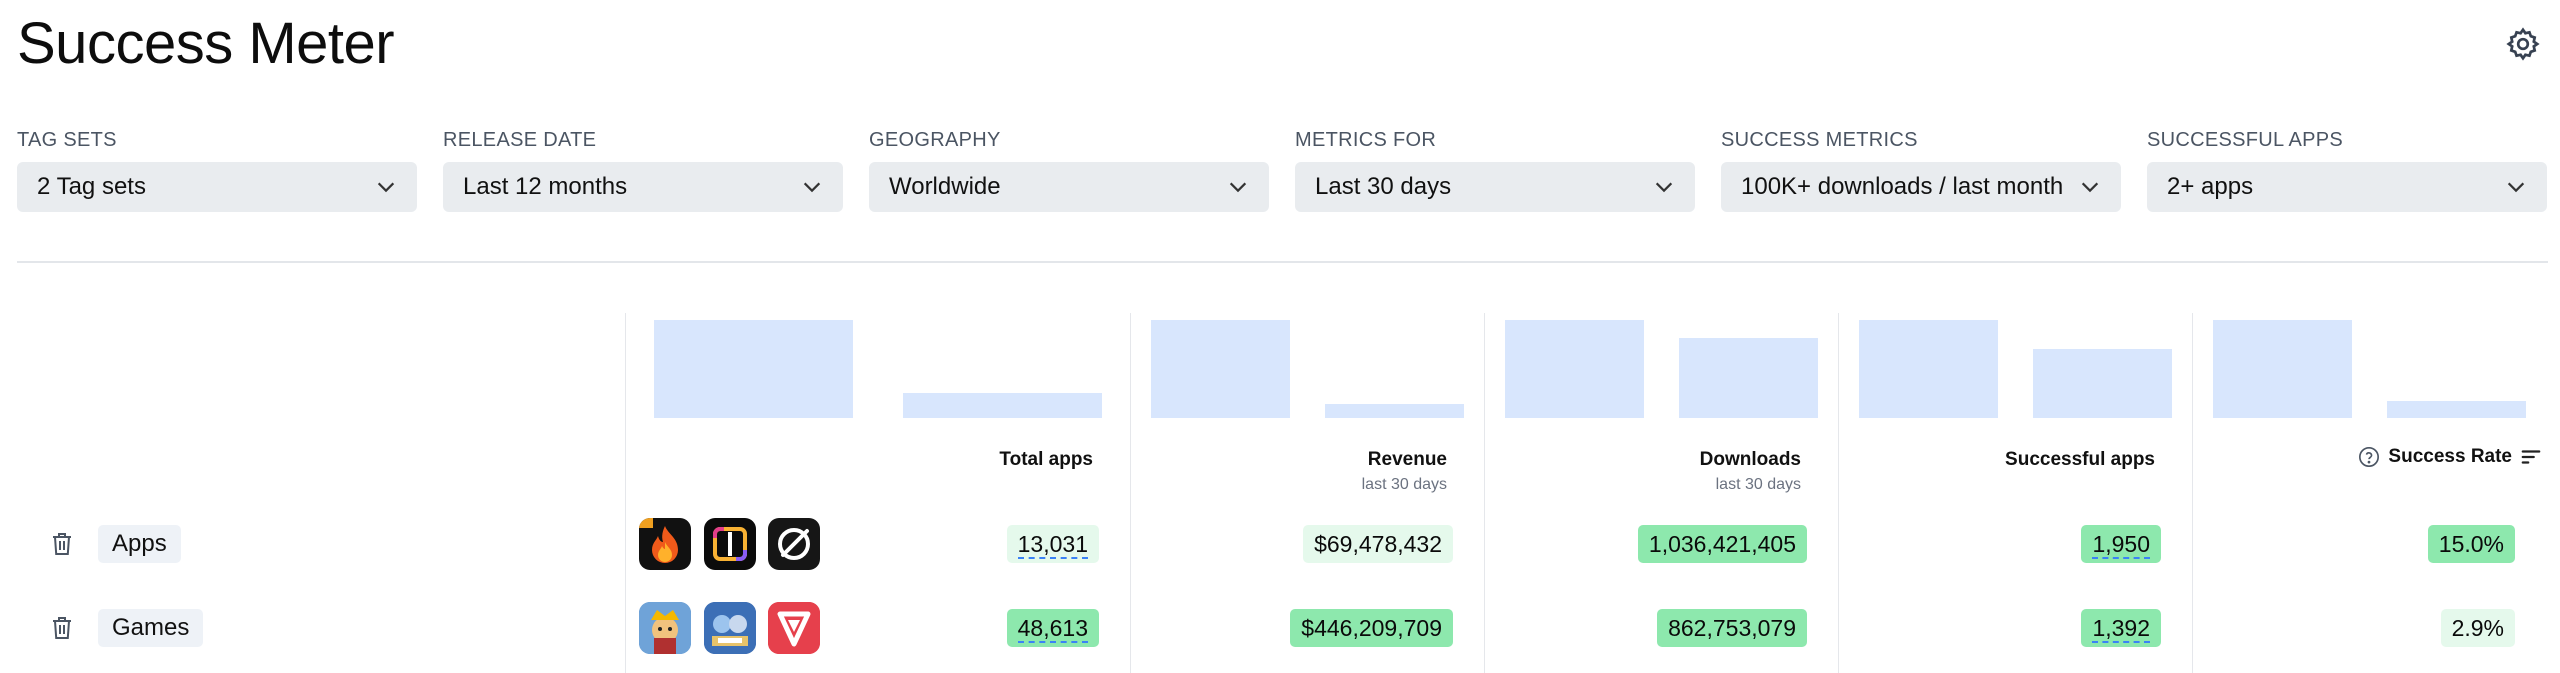 The width and height of the screenshot is (2560, 673). Describe the element at coordinates (1574, 369) in the screenshot. I see `downloads-bar-apps` at that location.